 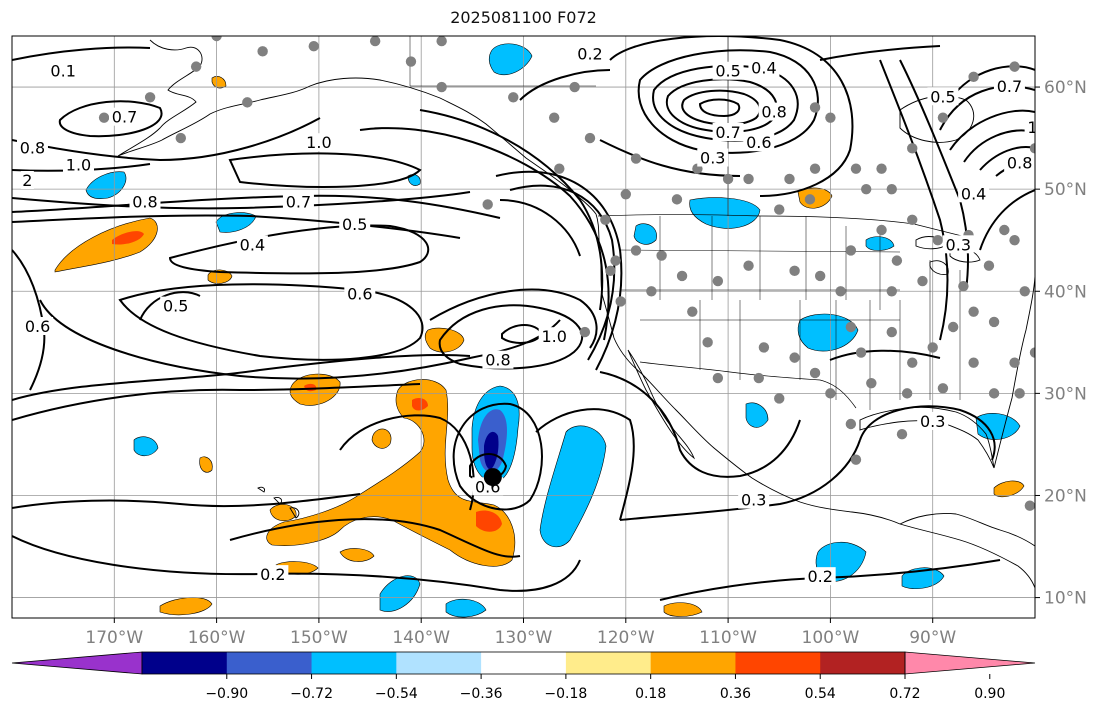 What do you see at coordinates (396, 694) in the screenshot?
I see `colorbar-tick-label: −0.54` at bounding box center [396, 694].